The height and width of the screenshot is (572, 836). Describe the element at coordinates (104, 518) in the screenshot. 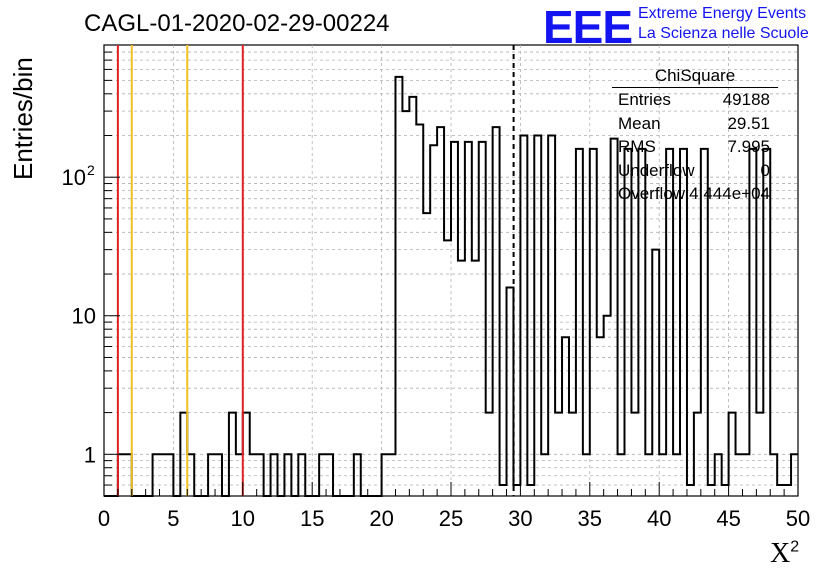

I see `x-tick-label: 0` at that location.